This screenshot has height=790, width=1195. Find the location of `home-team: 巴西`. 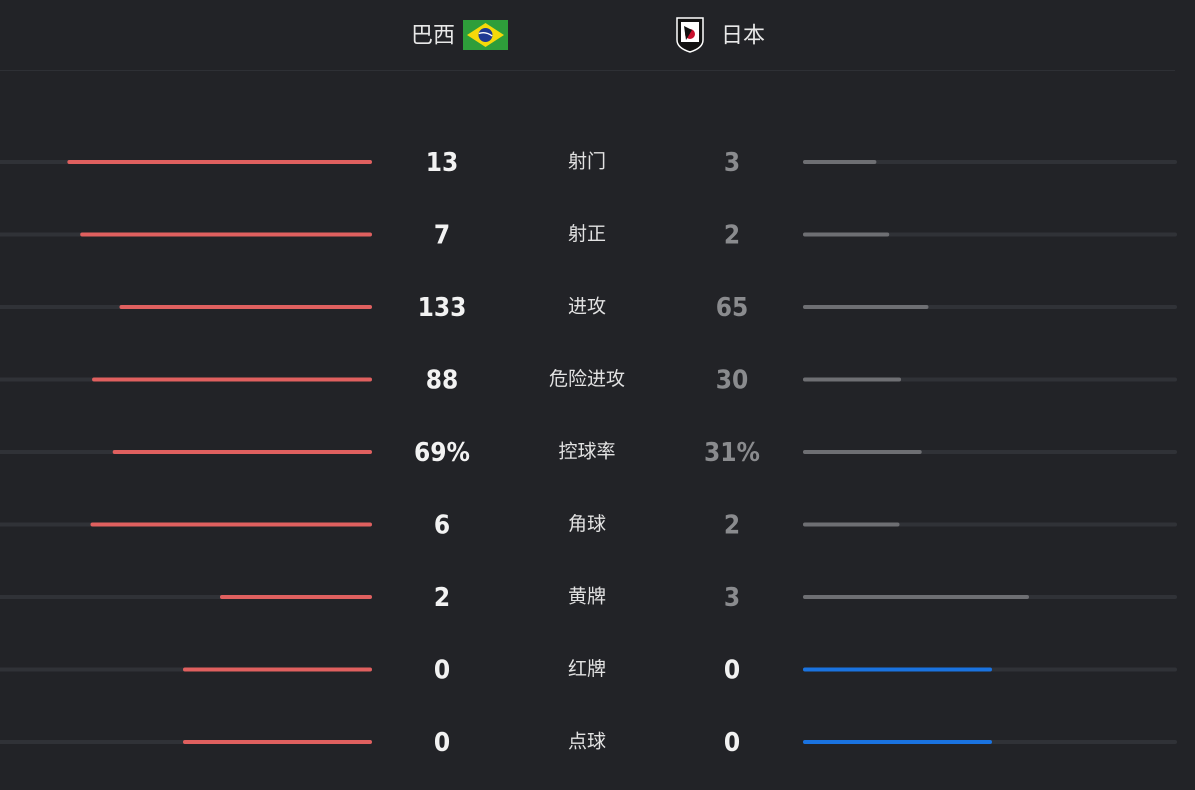

home-team: 巴西 is located at coordinates (433, 35).